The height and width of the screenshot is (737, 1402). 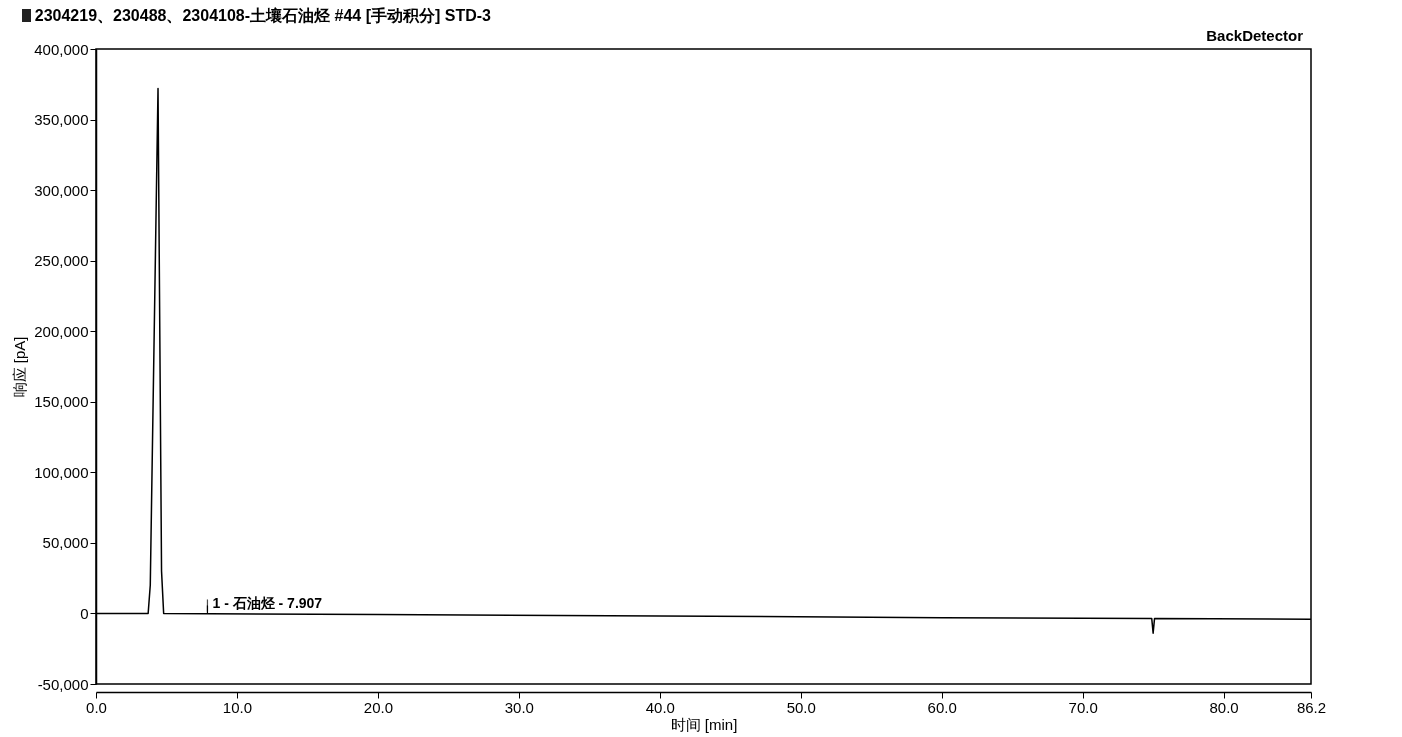 I want to click on y-tick-label: 50,000, so click(x=65, y=543).